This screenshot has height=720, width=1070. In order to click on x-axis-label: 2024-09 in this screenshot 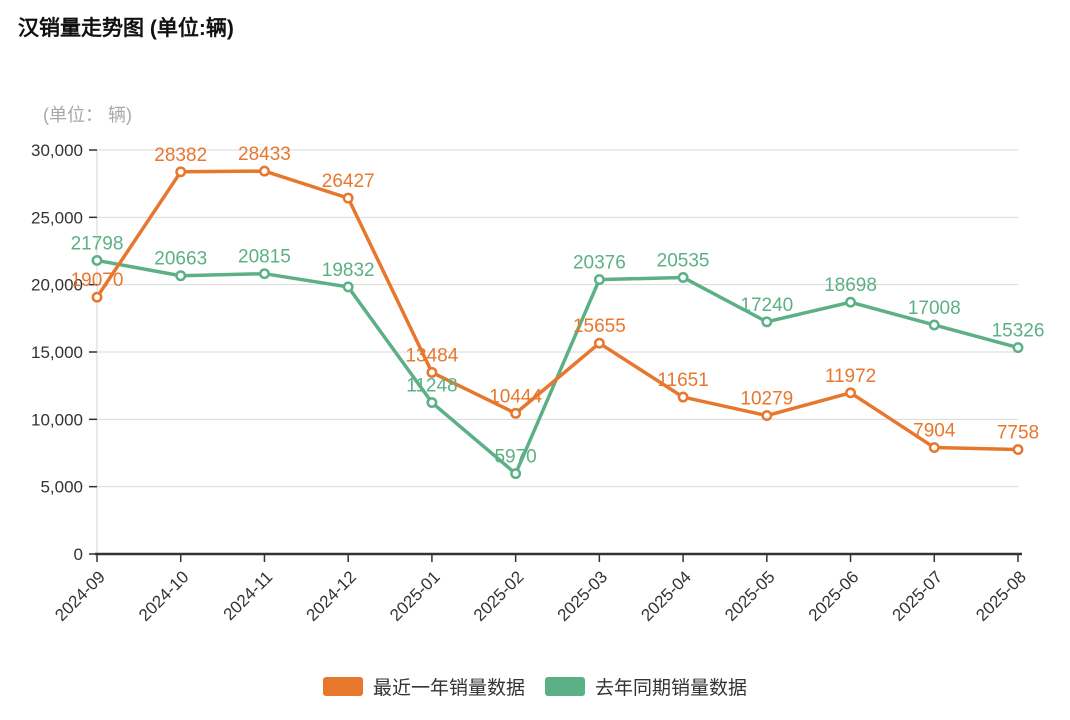, I will do `click(80, 596)`.